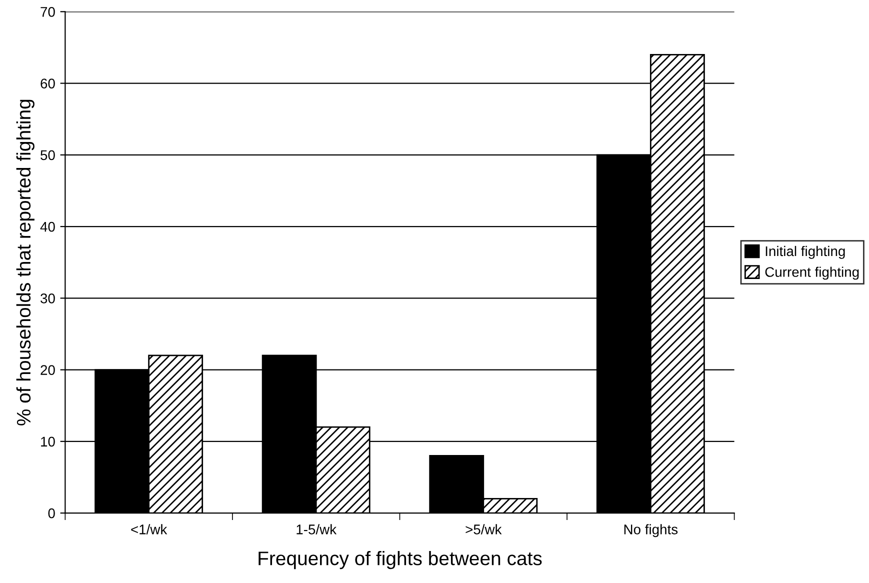 The height and width of the screenshot is (583, 869). Describe the element at coordinates (47, 11) in the screenshot. I see `y-tick-label: 70` at that location.